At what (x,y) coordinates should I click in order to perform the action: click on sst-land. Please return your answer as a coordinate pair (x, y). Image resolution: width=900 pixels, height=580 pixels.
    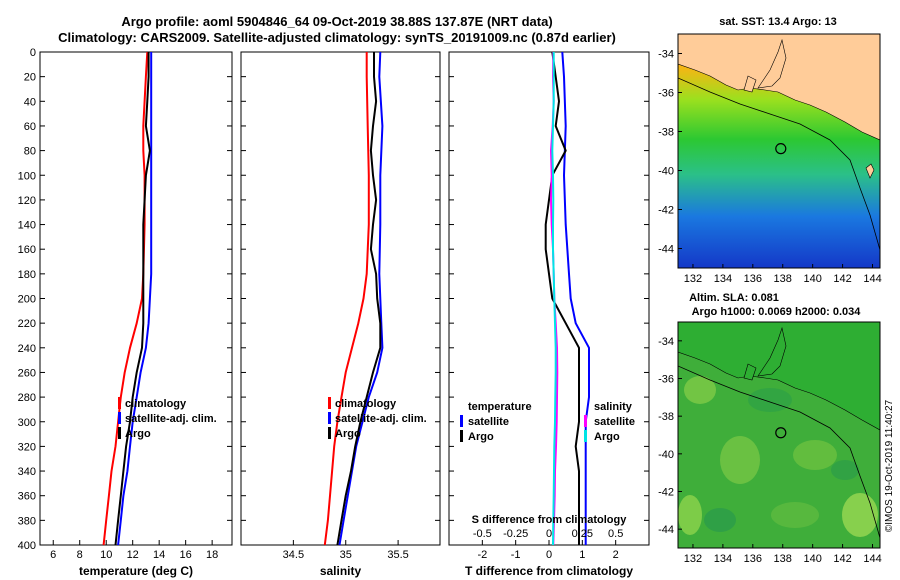
    Looking at the image, I should click on (779, 142).